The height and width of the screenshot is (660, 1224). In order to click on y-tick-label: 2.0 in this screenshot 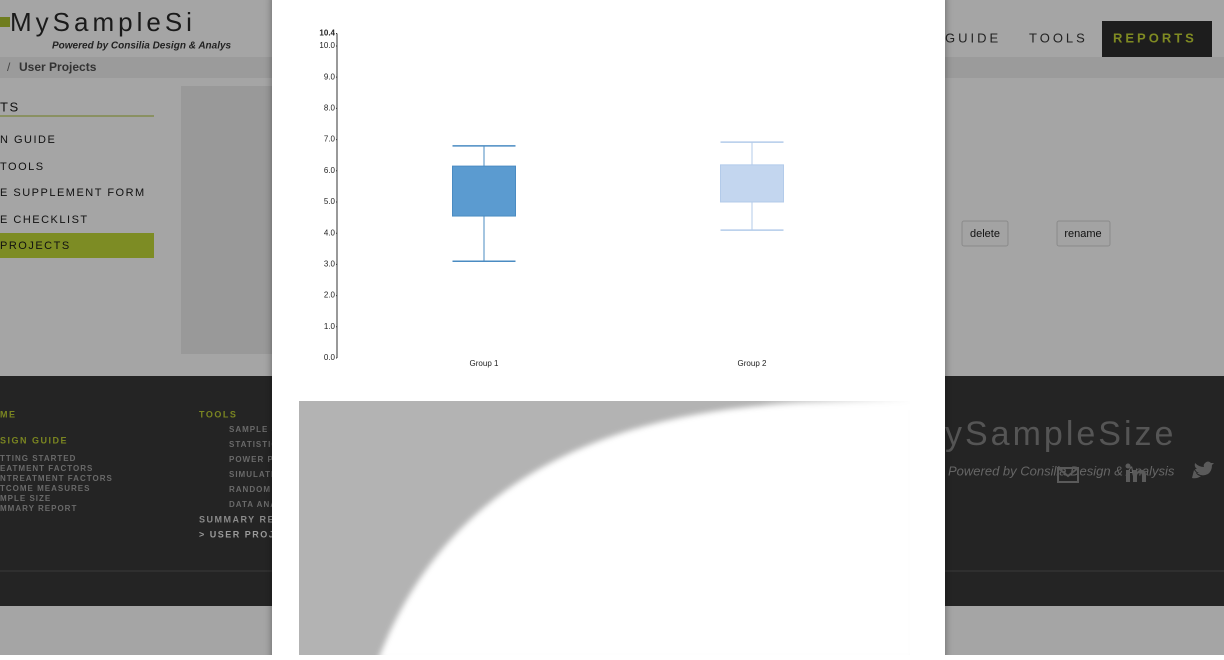, I will do `click(330, 295)`.